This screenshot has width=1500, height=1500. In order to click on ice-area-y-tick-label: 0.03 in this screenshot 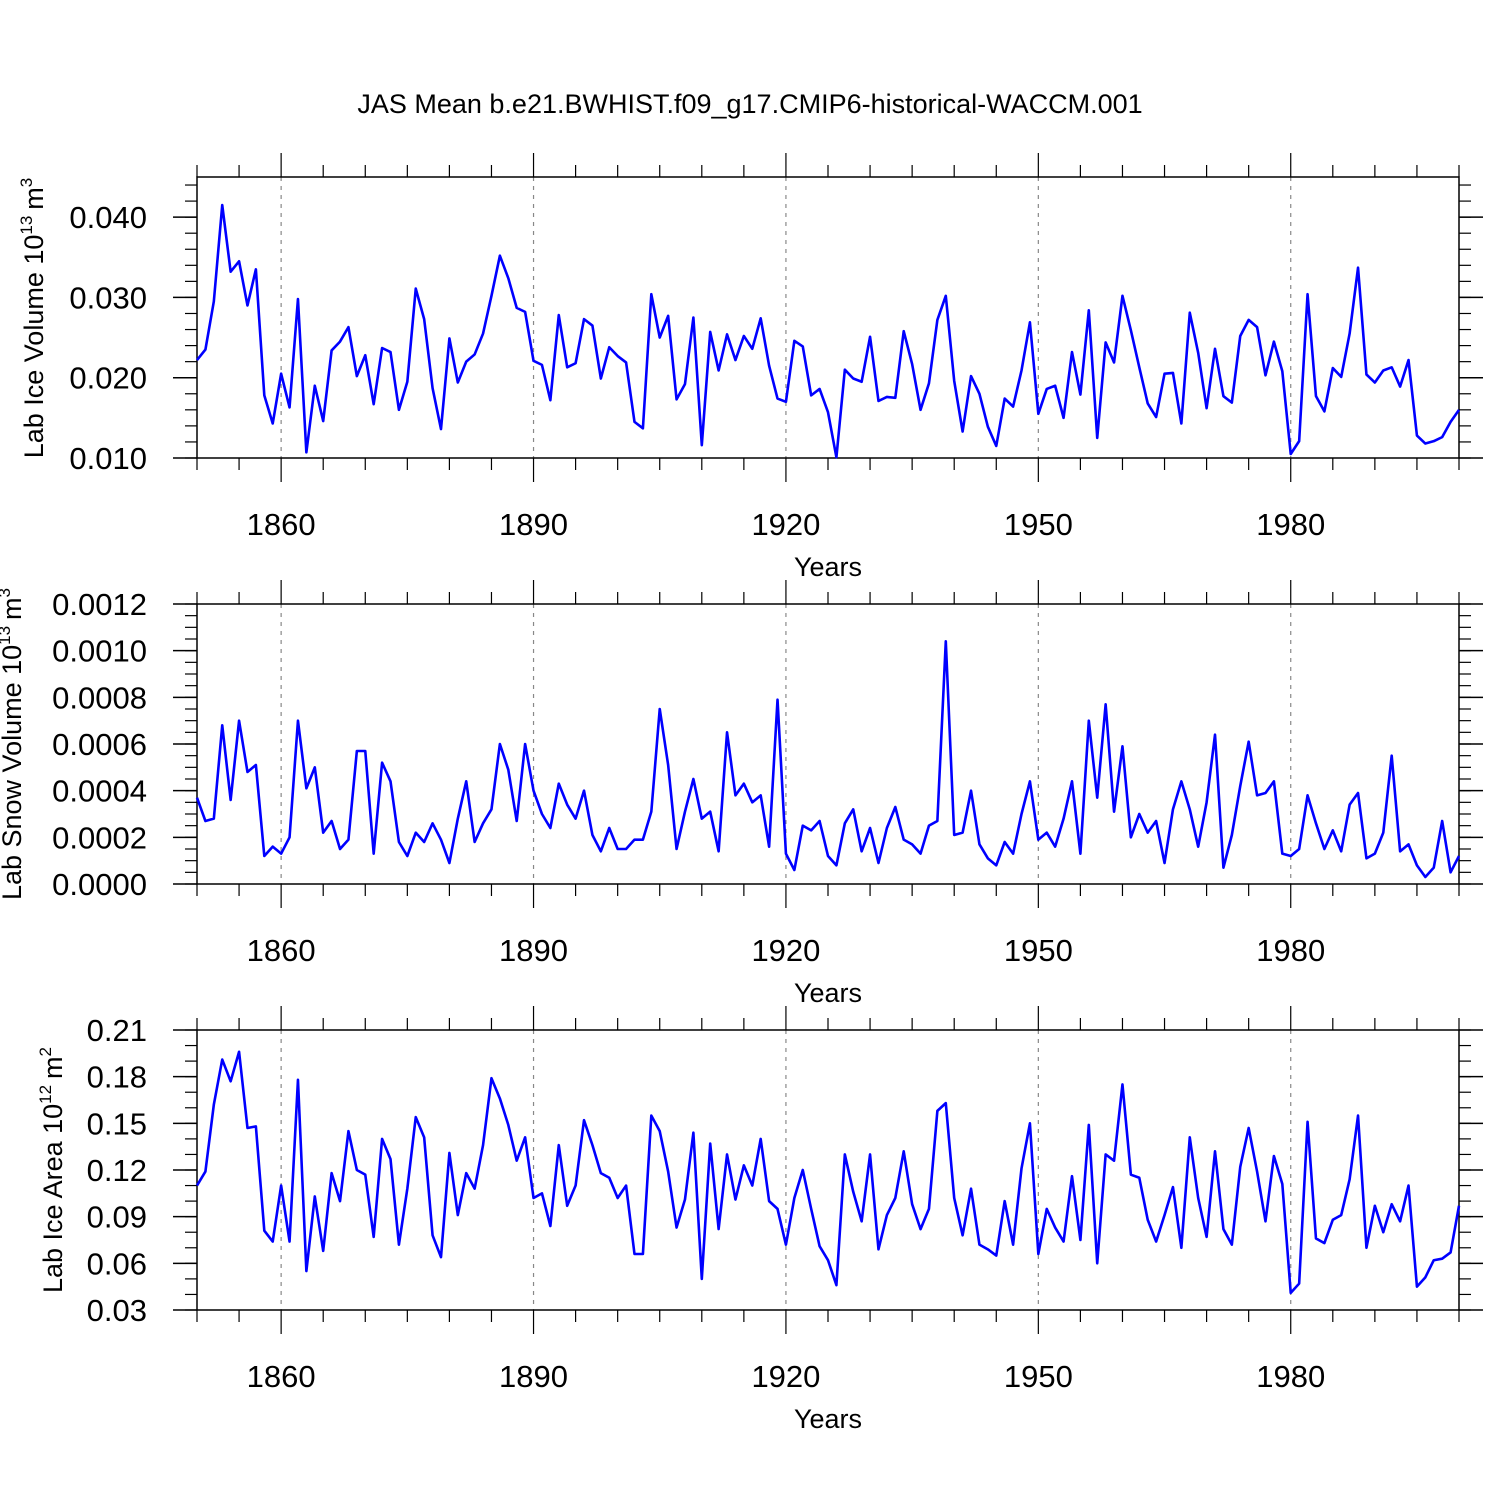, I will do `click(117, 1310)`.